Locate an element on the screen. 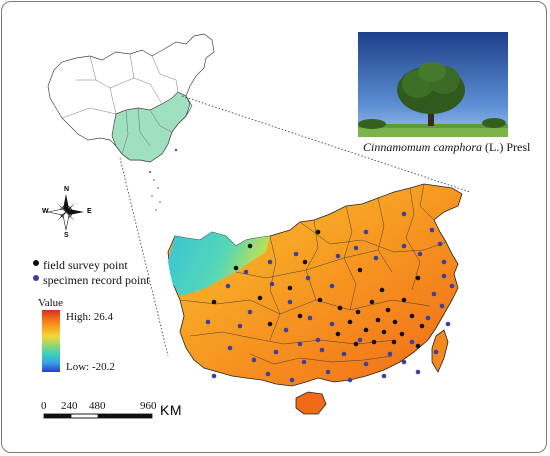 The width and height of the screenshot is (550, 456). species-authority: (L.) Presl is located at coordinates (508, 147).